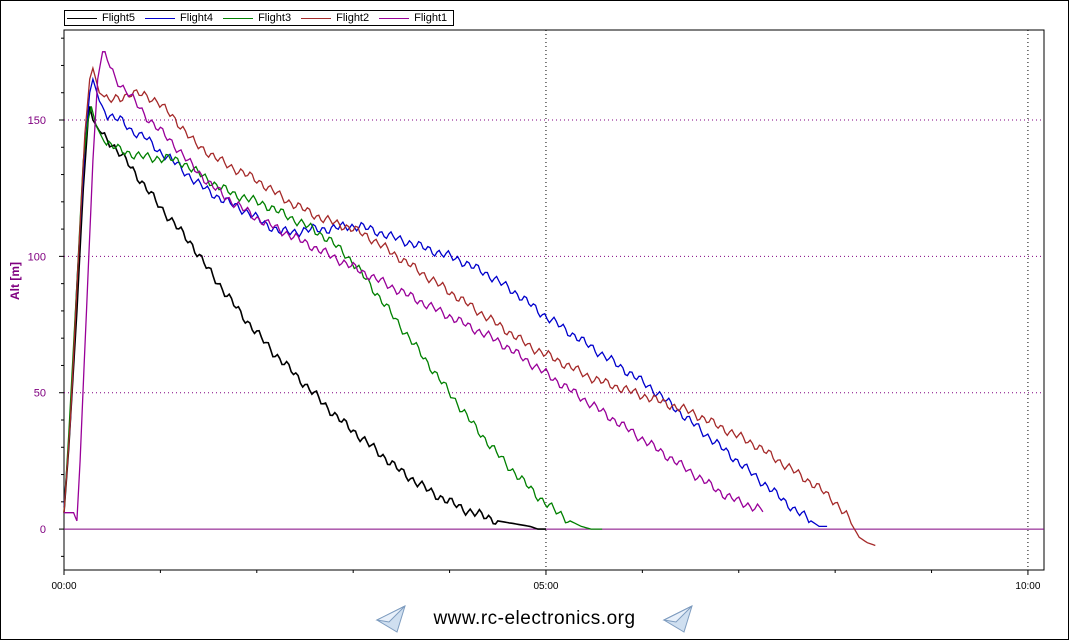 This screenshot has width=1069, height=640. I want to click on y-tick-label: 0, so click(43, 530).